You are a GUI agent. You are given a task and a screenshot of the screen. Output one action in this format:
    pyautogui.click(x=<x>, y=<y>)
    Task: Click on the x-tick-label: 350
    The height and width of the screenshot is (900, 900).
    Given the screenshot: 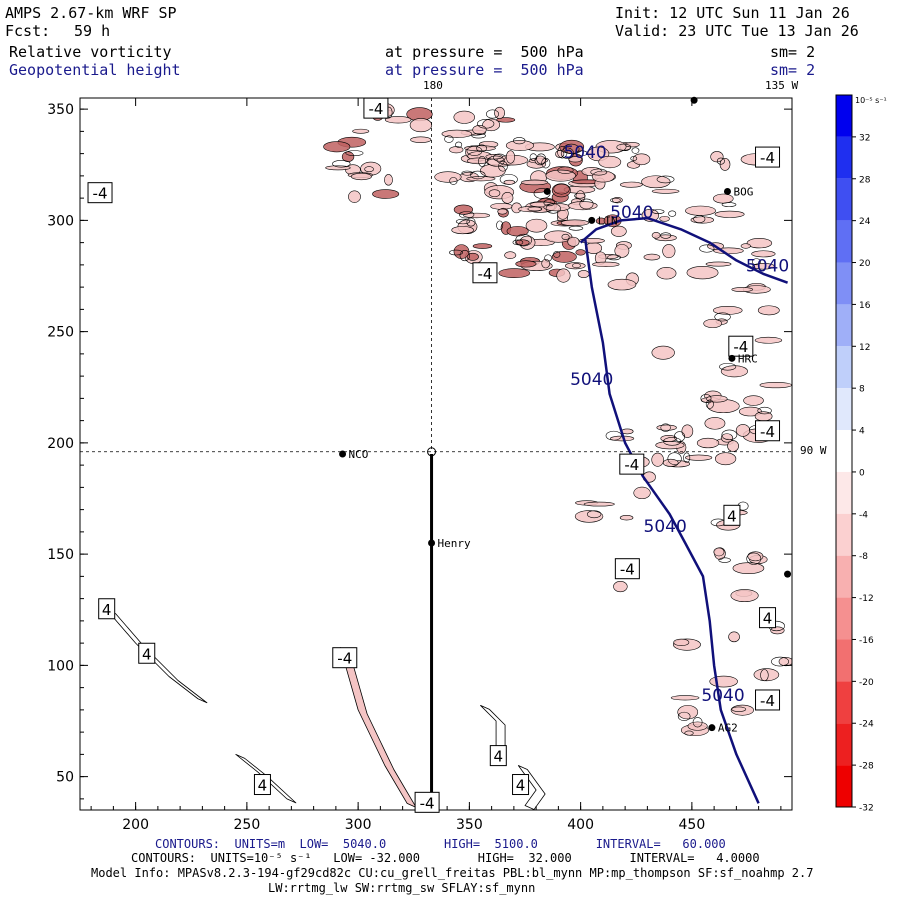 What is the action you would take?
    pyautogui.click(x=469, y=825)
    